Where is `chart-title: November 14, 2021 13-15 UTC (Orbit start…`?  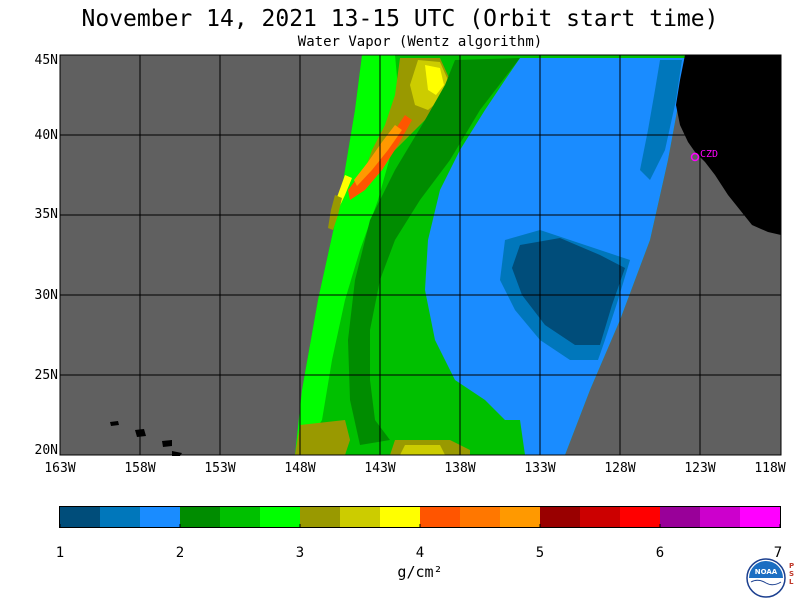 chart-title: November 14, 2021 13-15 UTC (Orbit start… is located at coordinates (400, 19).